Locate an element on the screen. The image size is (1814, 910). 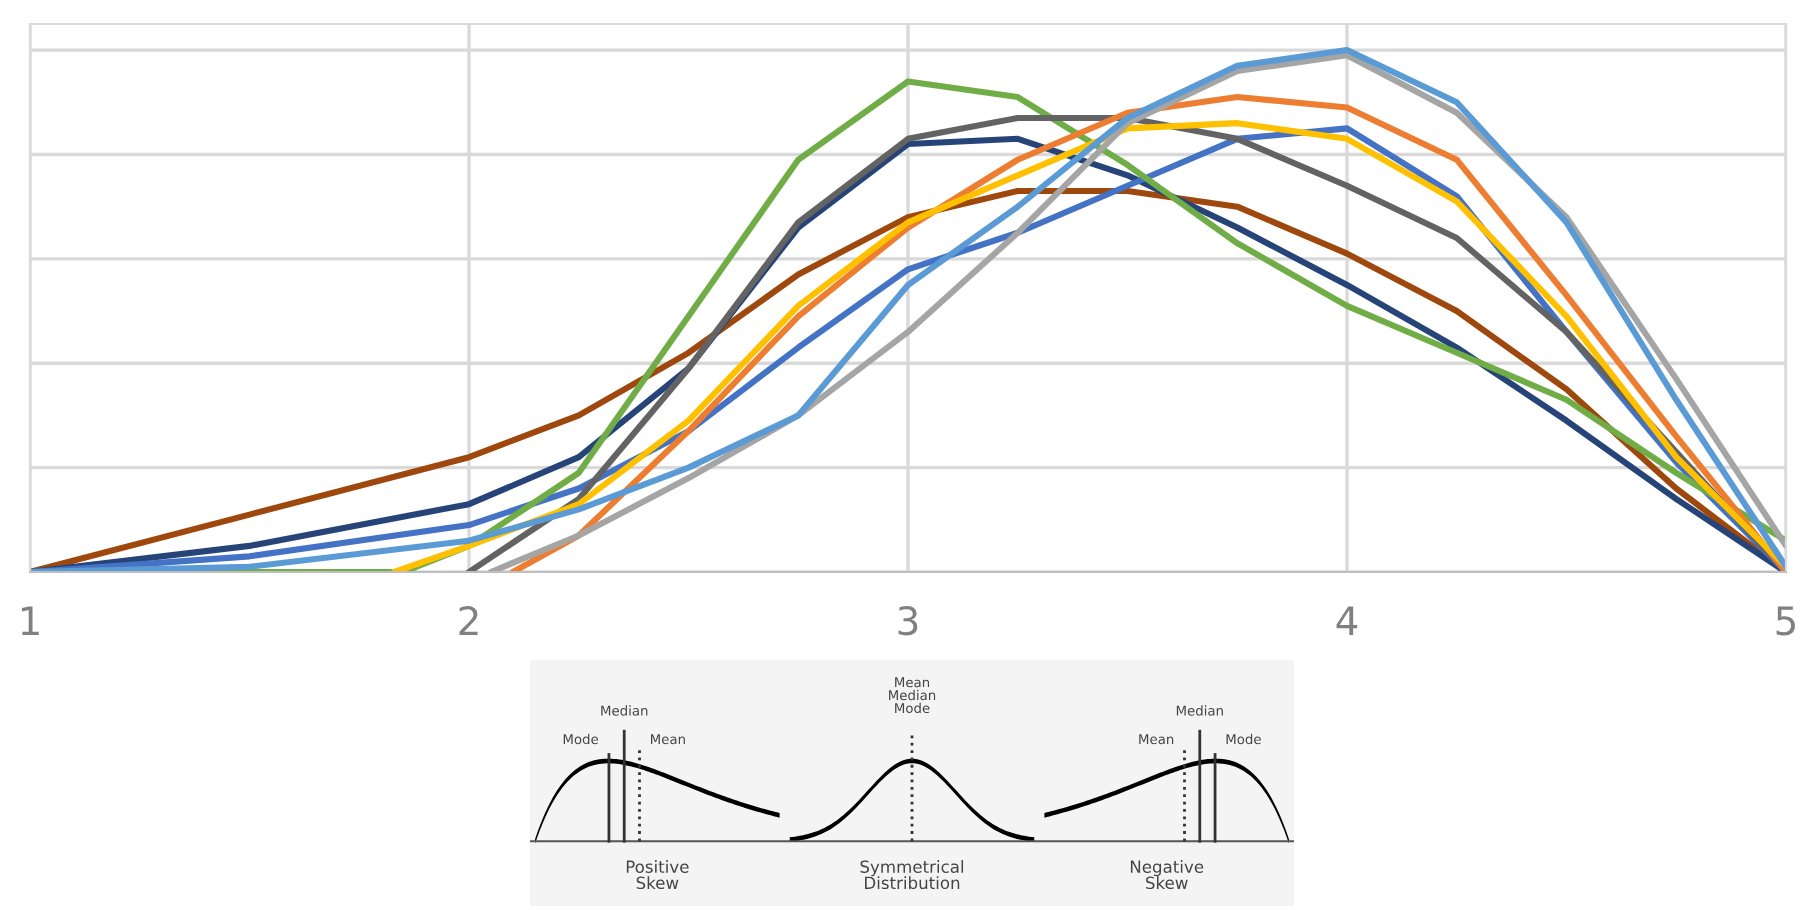
x-tick-label: 4 is located at coordinates (1347, 620).